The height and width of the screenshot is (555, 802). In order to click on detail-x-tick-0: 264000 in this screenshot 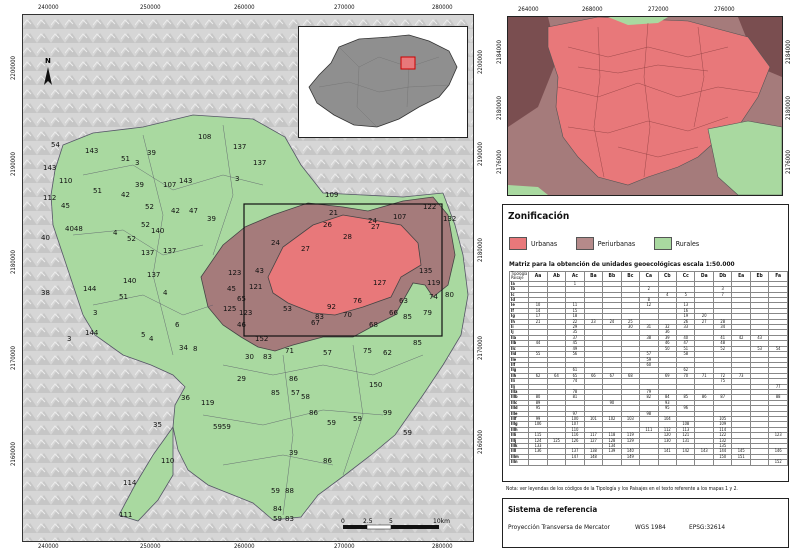, I will do `click(528, 9)`.